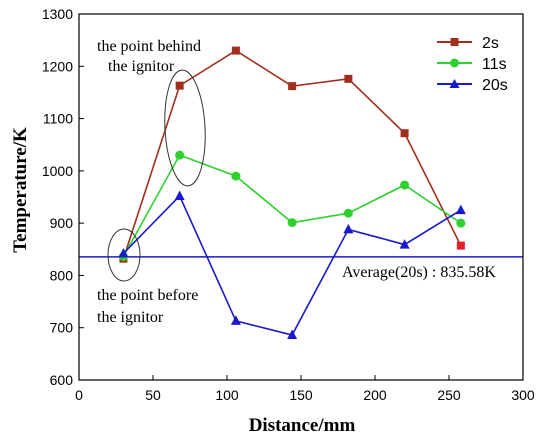 Image resolution: width=550 pixels, height=442 pixels. I want to click on x-tick-label-200: 200, so click(375, 395).